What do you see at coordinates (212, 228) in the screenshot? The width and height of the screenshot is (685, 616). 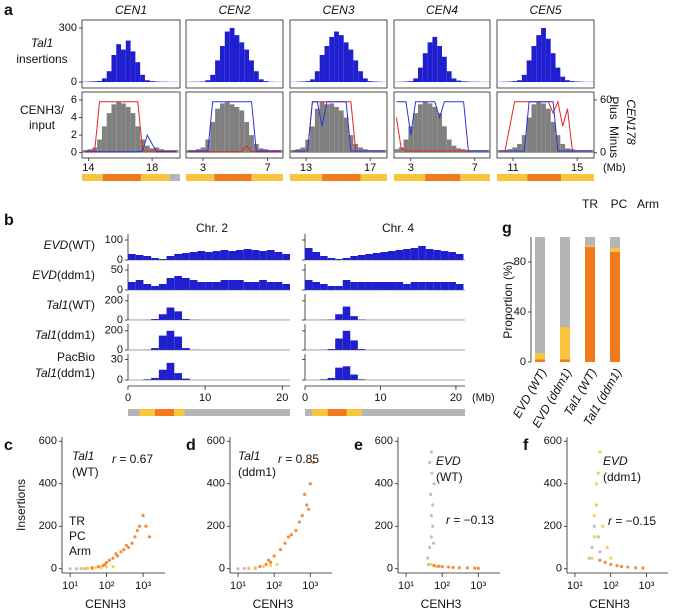 I see `chromosome-title: Chr. 2` at bounding box center [212, 228].